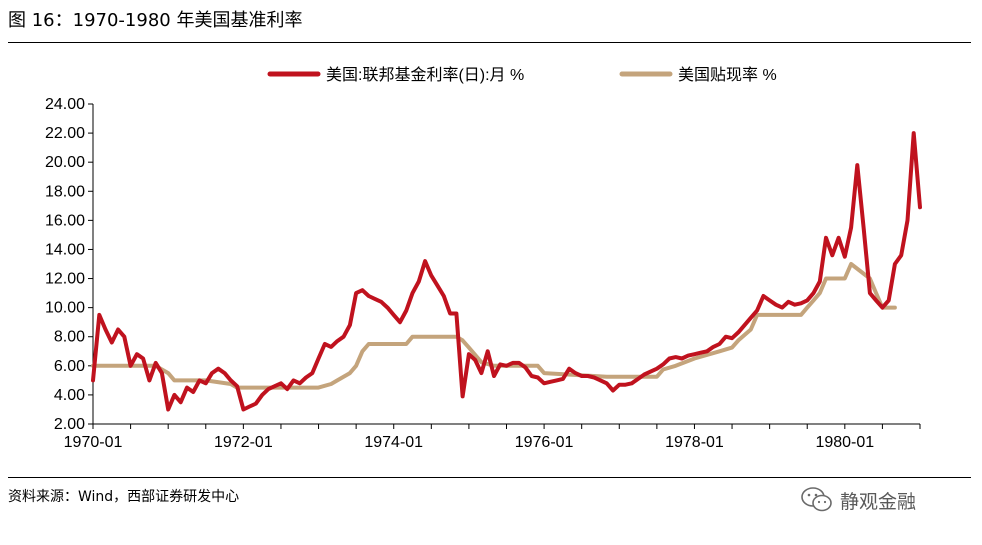  What do you see at coordinates (65, 249) in the screenshot?
I see `y-tick-label: 14.00` at bounding box center [65, 249].